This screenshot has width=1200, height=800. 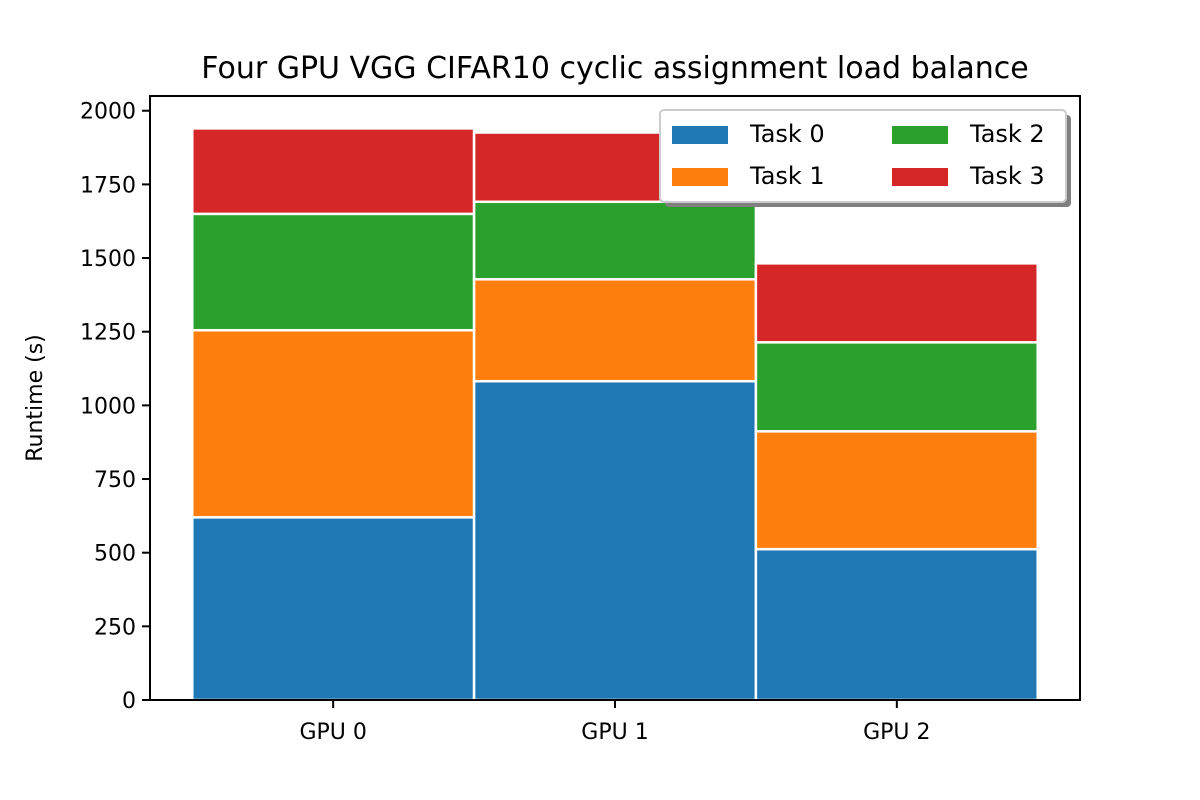 I want to click on y-axis: 0 250 500 750 1000 1250 1500 1750 2000, so click(x=115, y=407).